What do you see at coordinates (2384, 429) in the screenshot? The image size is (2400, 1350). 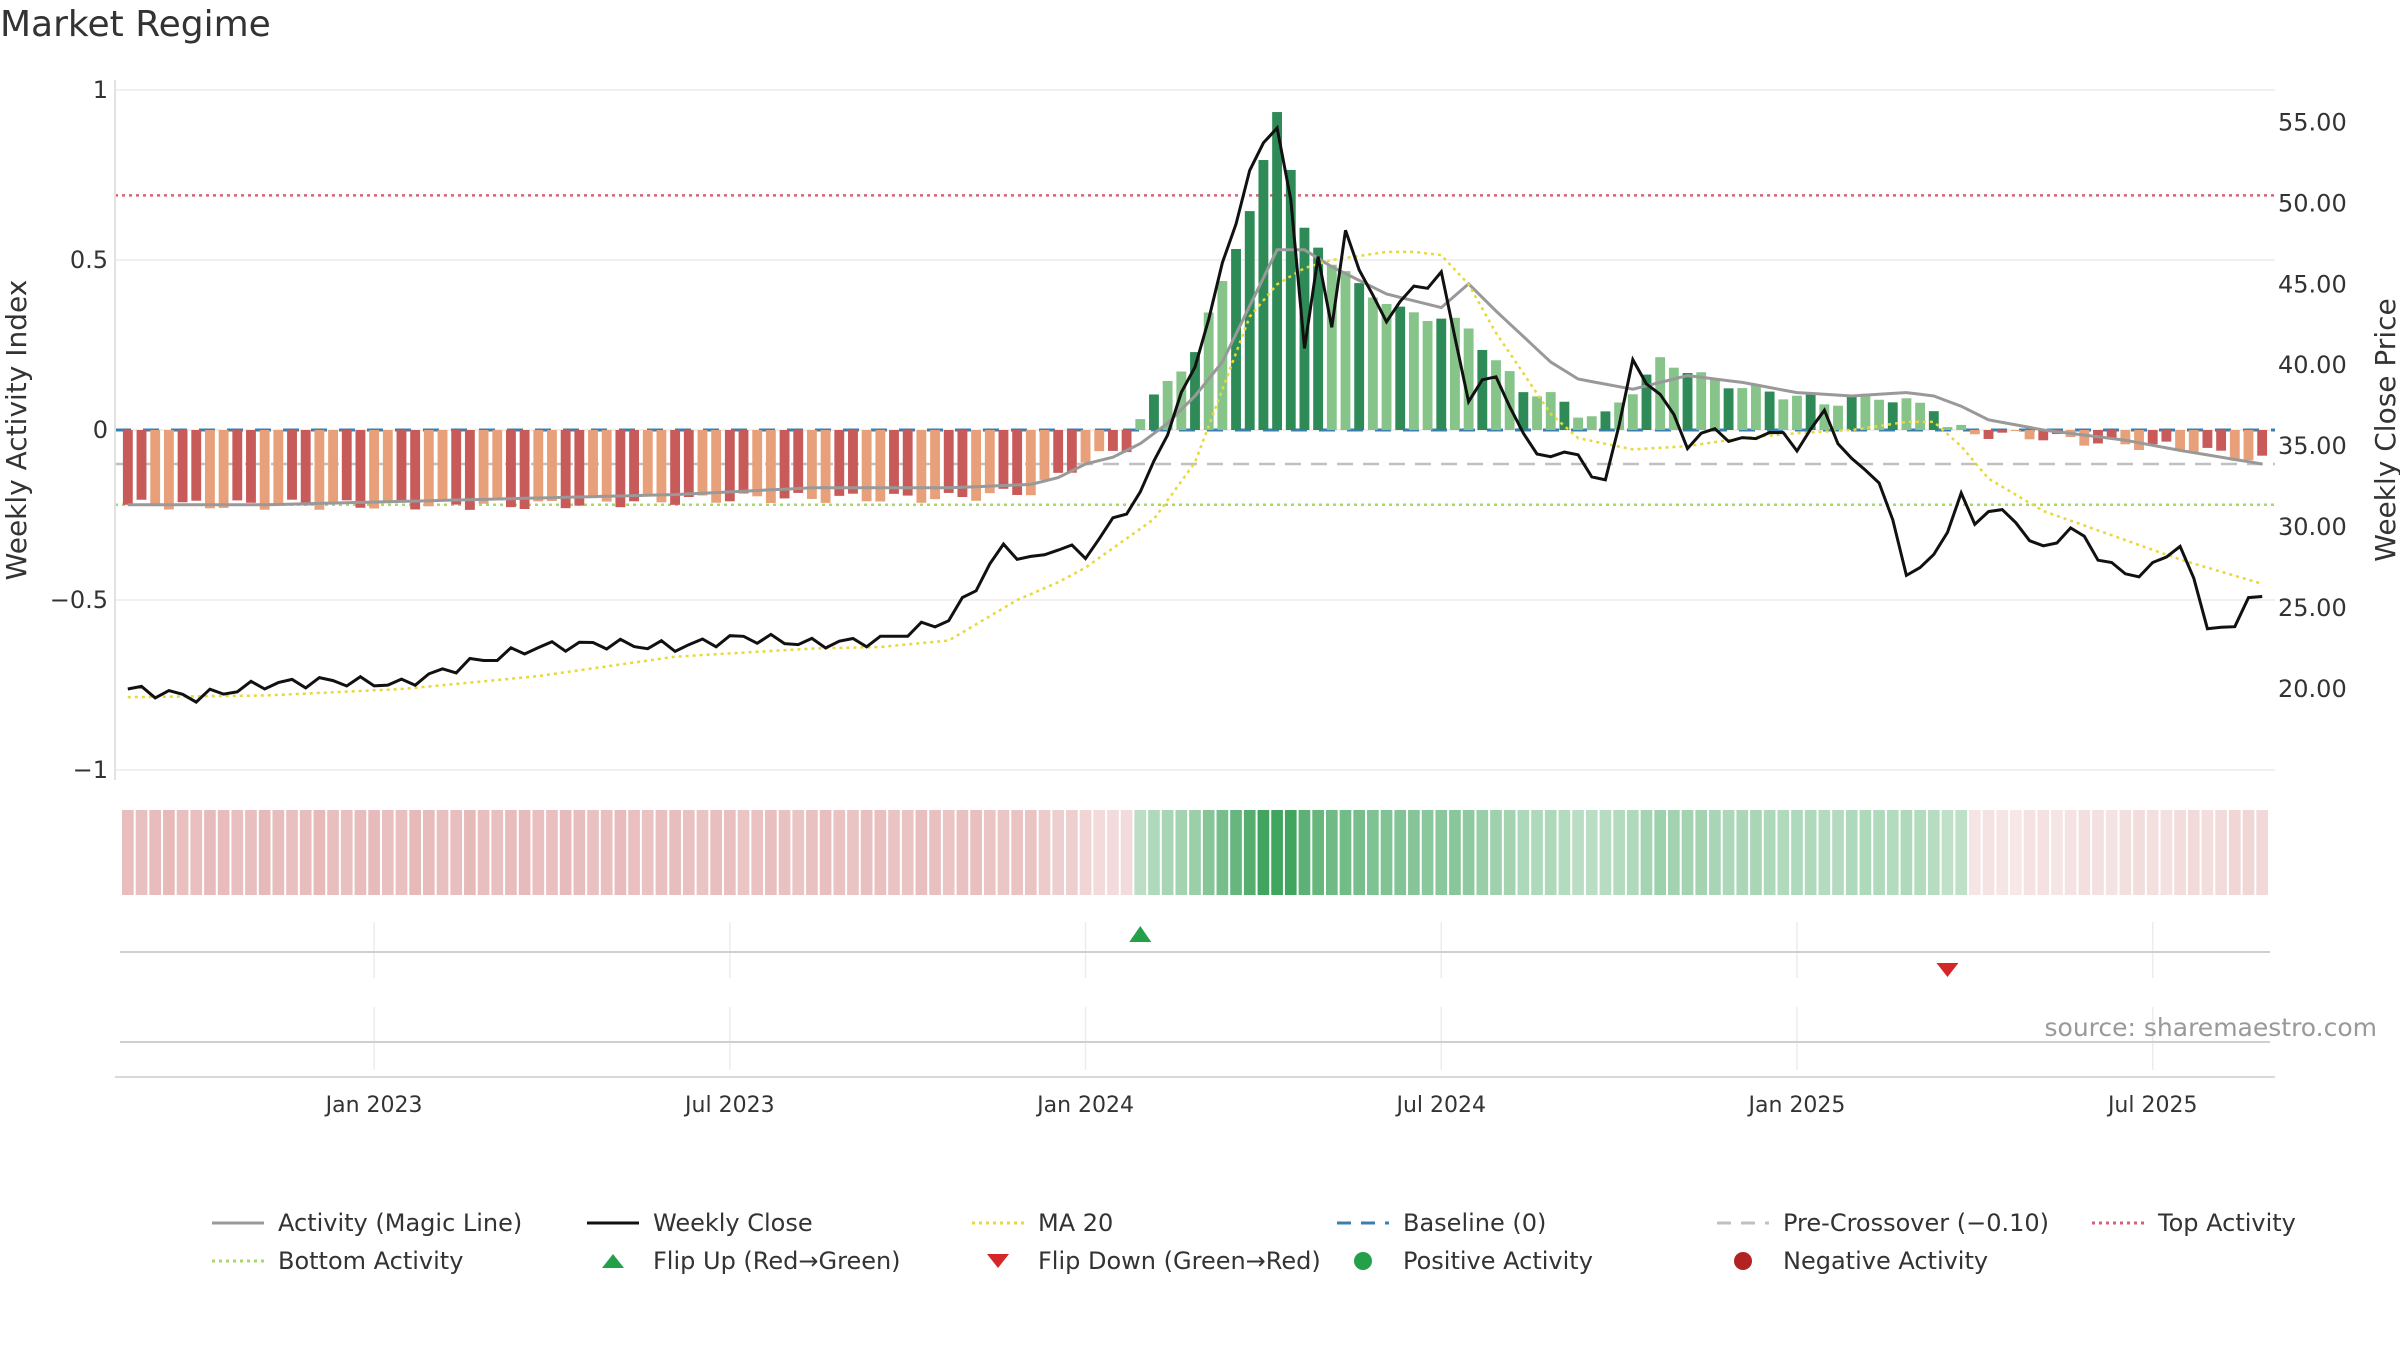 I see `right-axis-label: Weekly Close Price` at bounding box center [2384, 429].